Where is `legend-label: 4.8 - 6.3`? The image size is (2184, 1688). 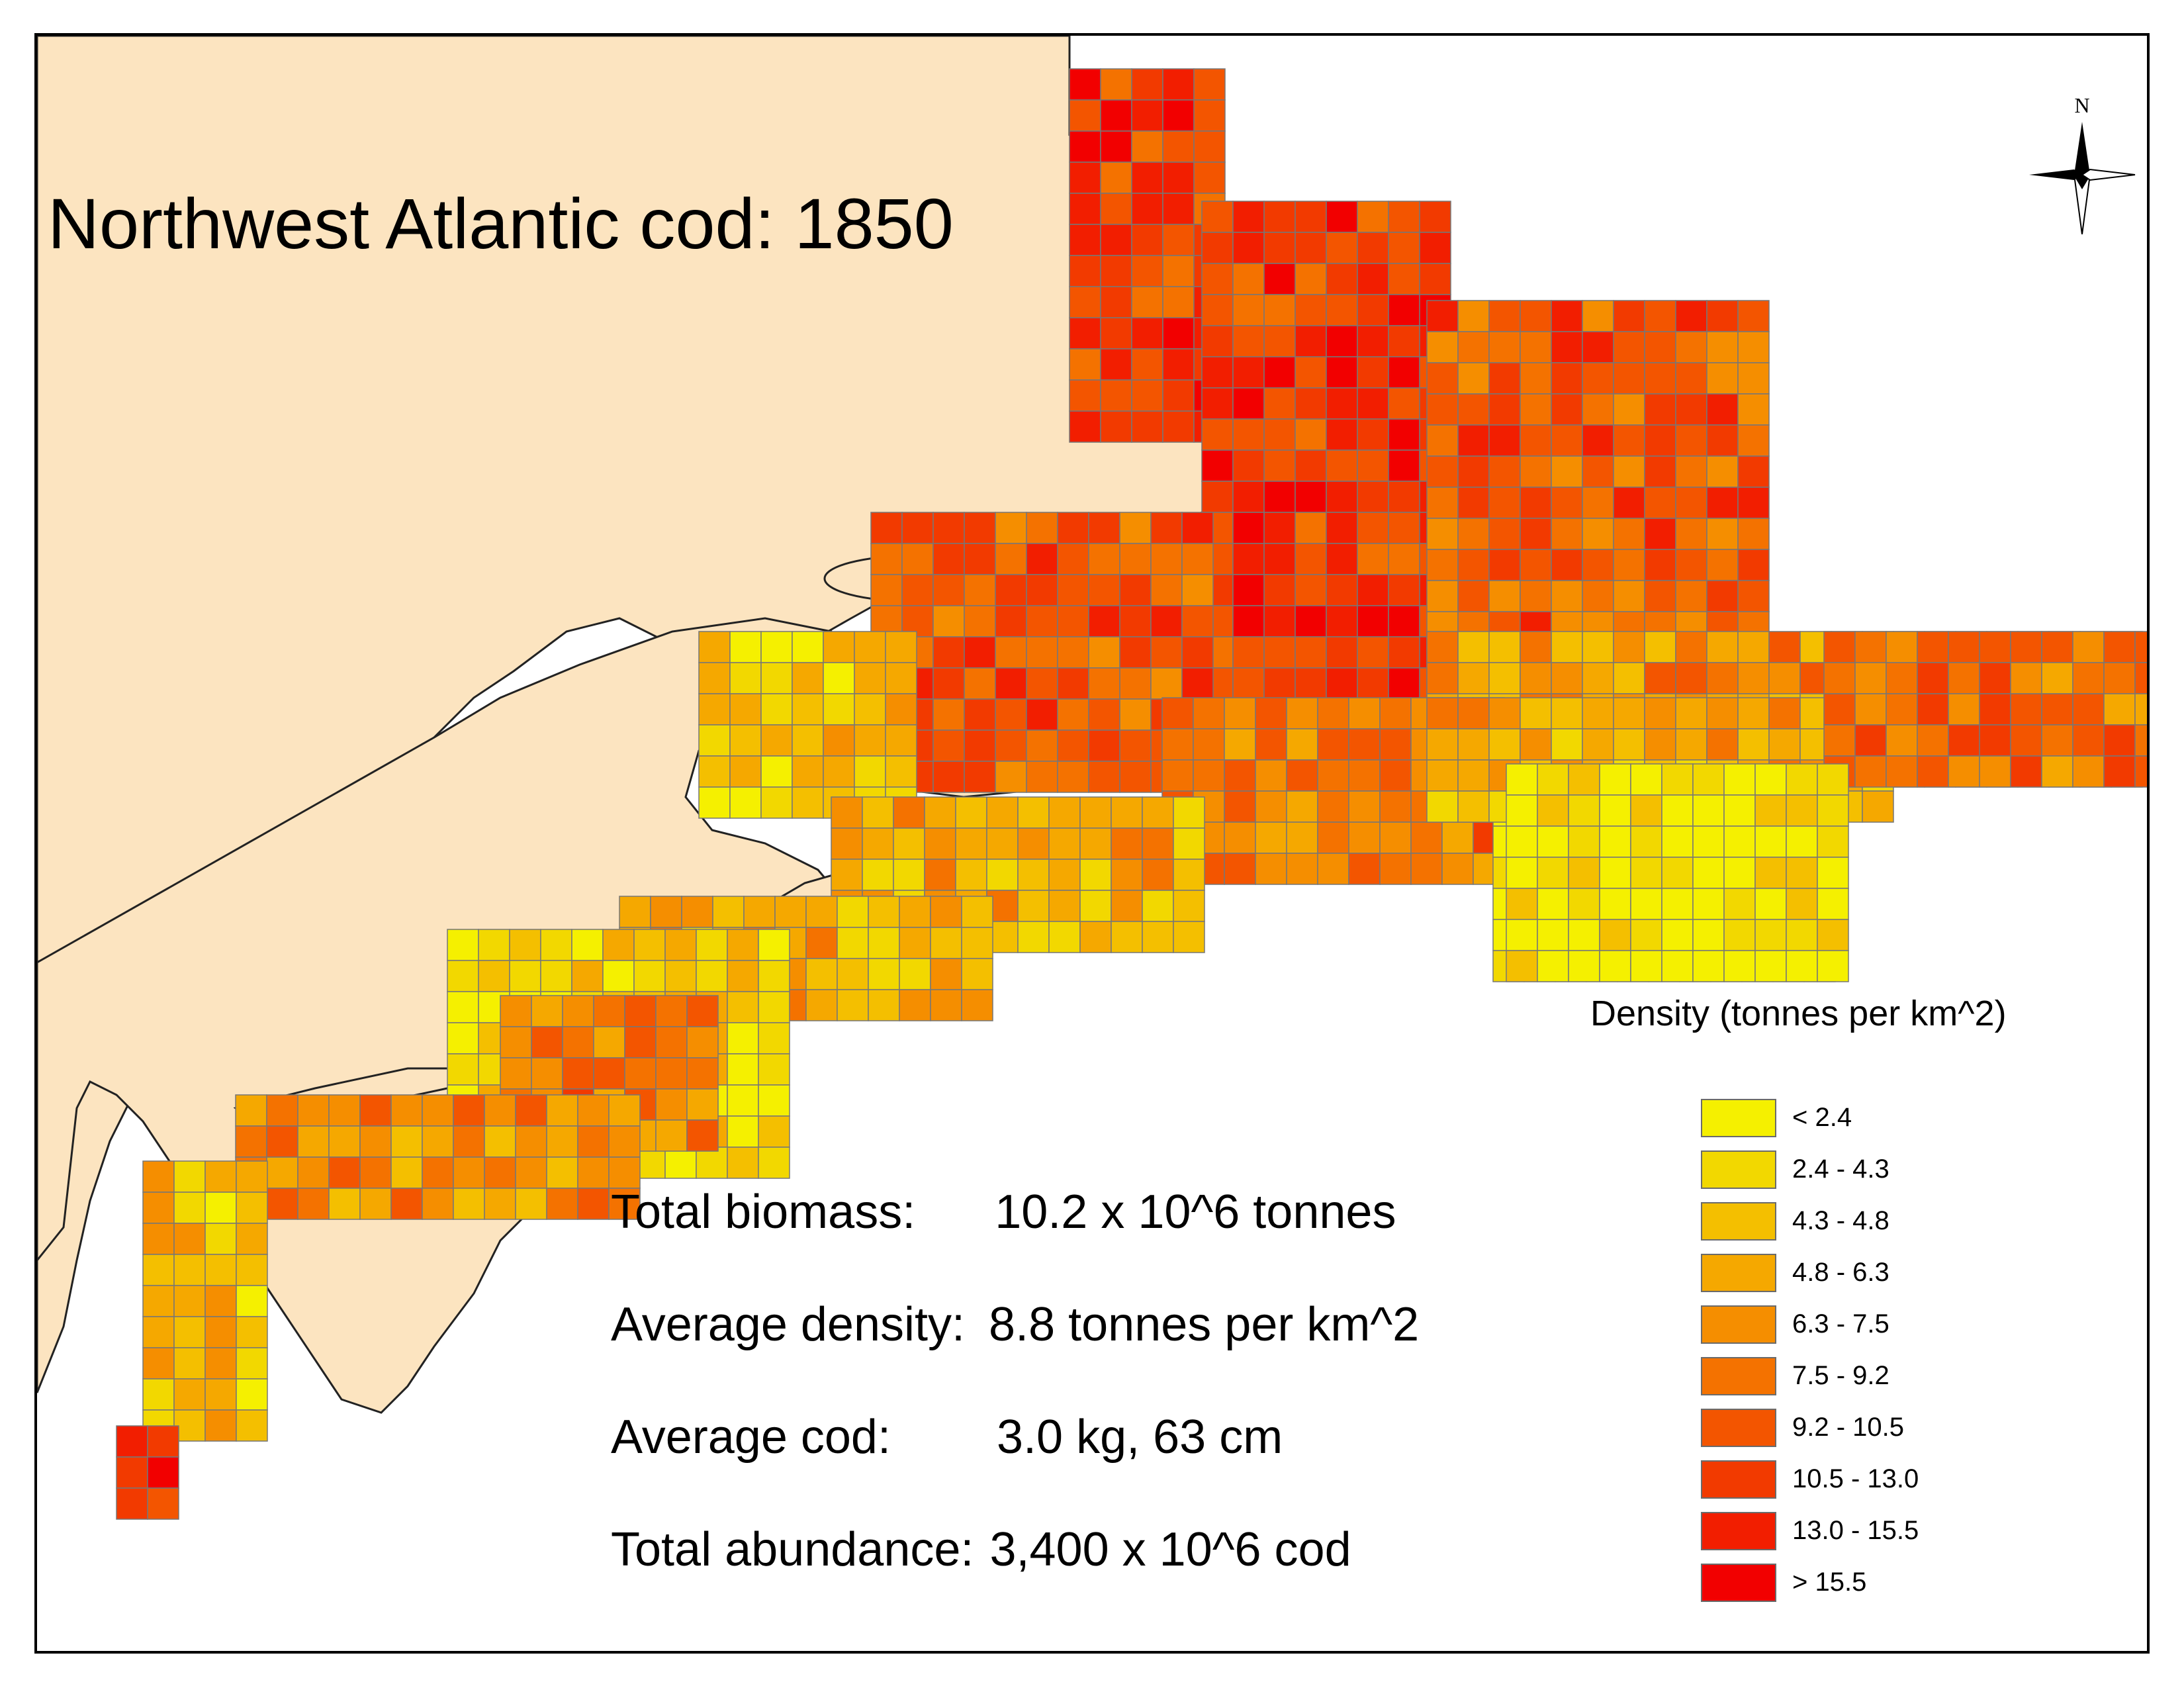
legend-label: 4.8 - 6.3 is located at coordinates (1840, 1272).